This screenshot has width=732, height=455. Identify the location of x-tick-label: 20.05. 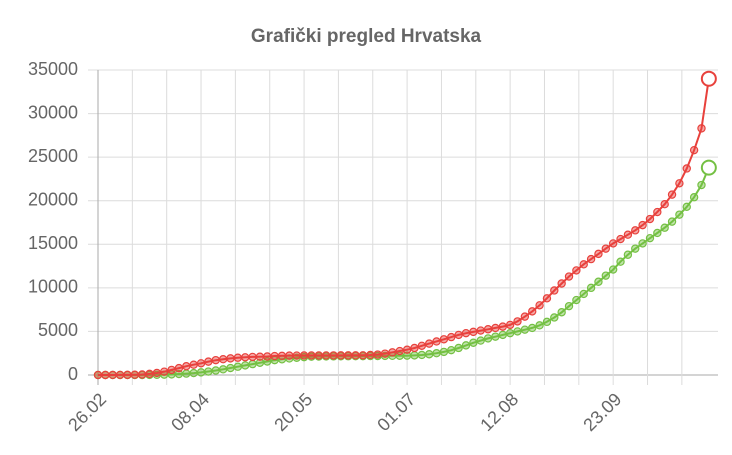
(293, 412).